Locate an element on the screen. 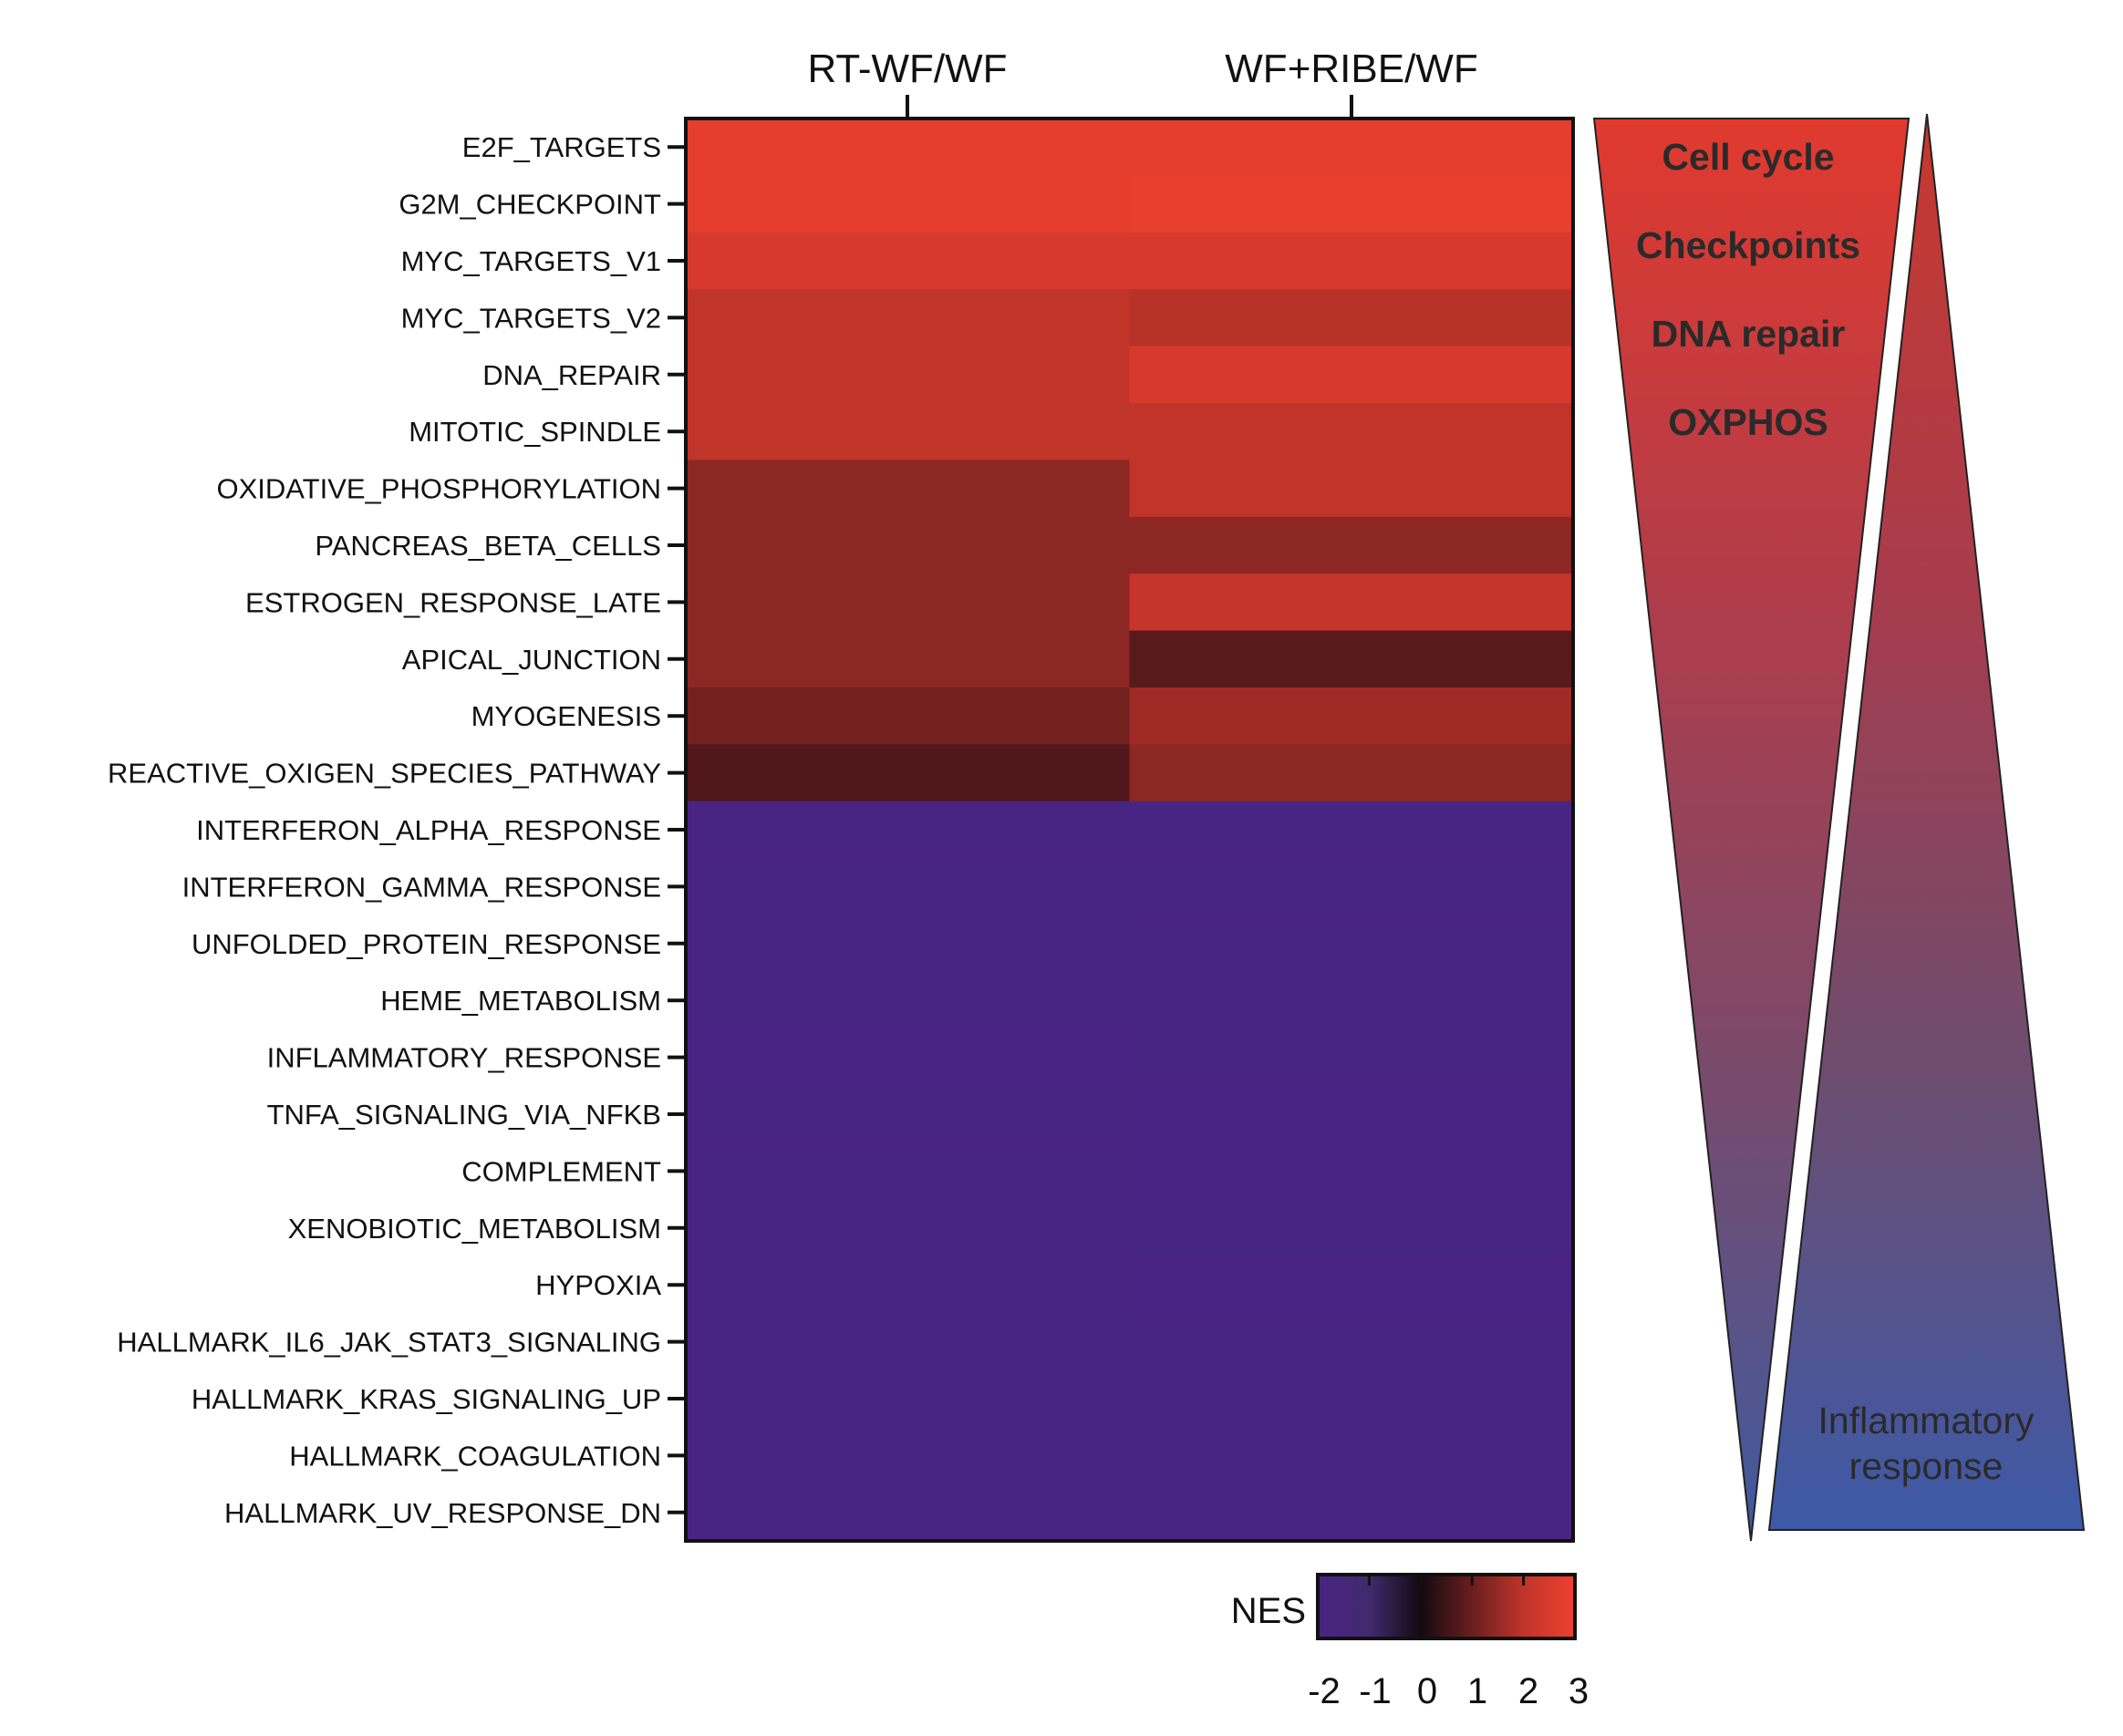  row-label: HALLMARK_KRAS_SIGNALING_UP is located at coordinates (426, 1399).